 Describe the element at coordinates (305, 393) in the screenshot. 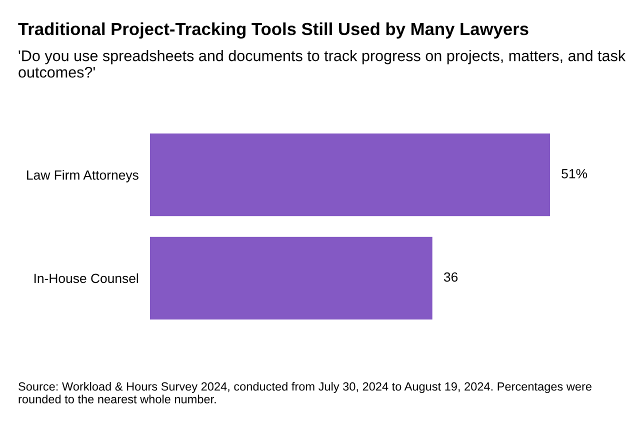

I see `source-note: Source: Workload & Hours Survey 2024, conducted from July 30, 2024 to August 19, 2024. Percentages were rounded to the nearest whole number.` at that location.